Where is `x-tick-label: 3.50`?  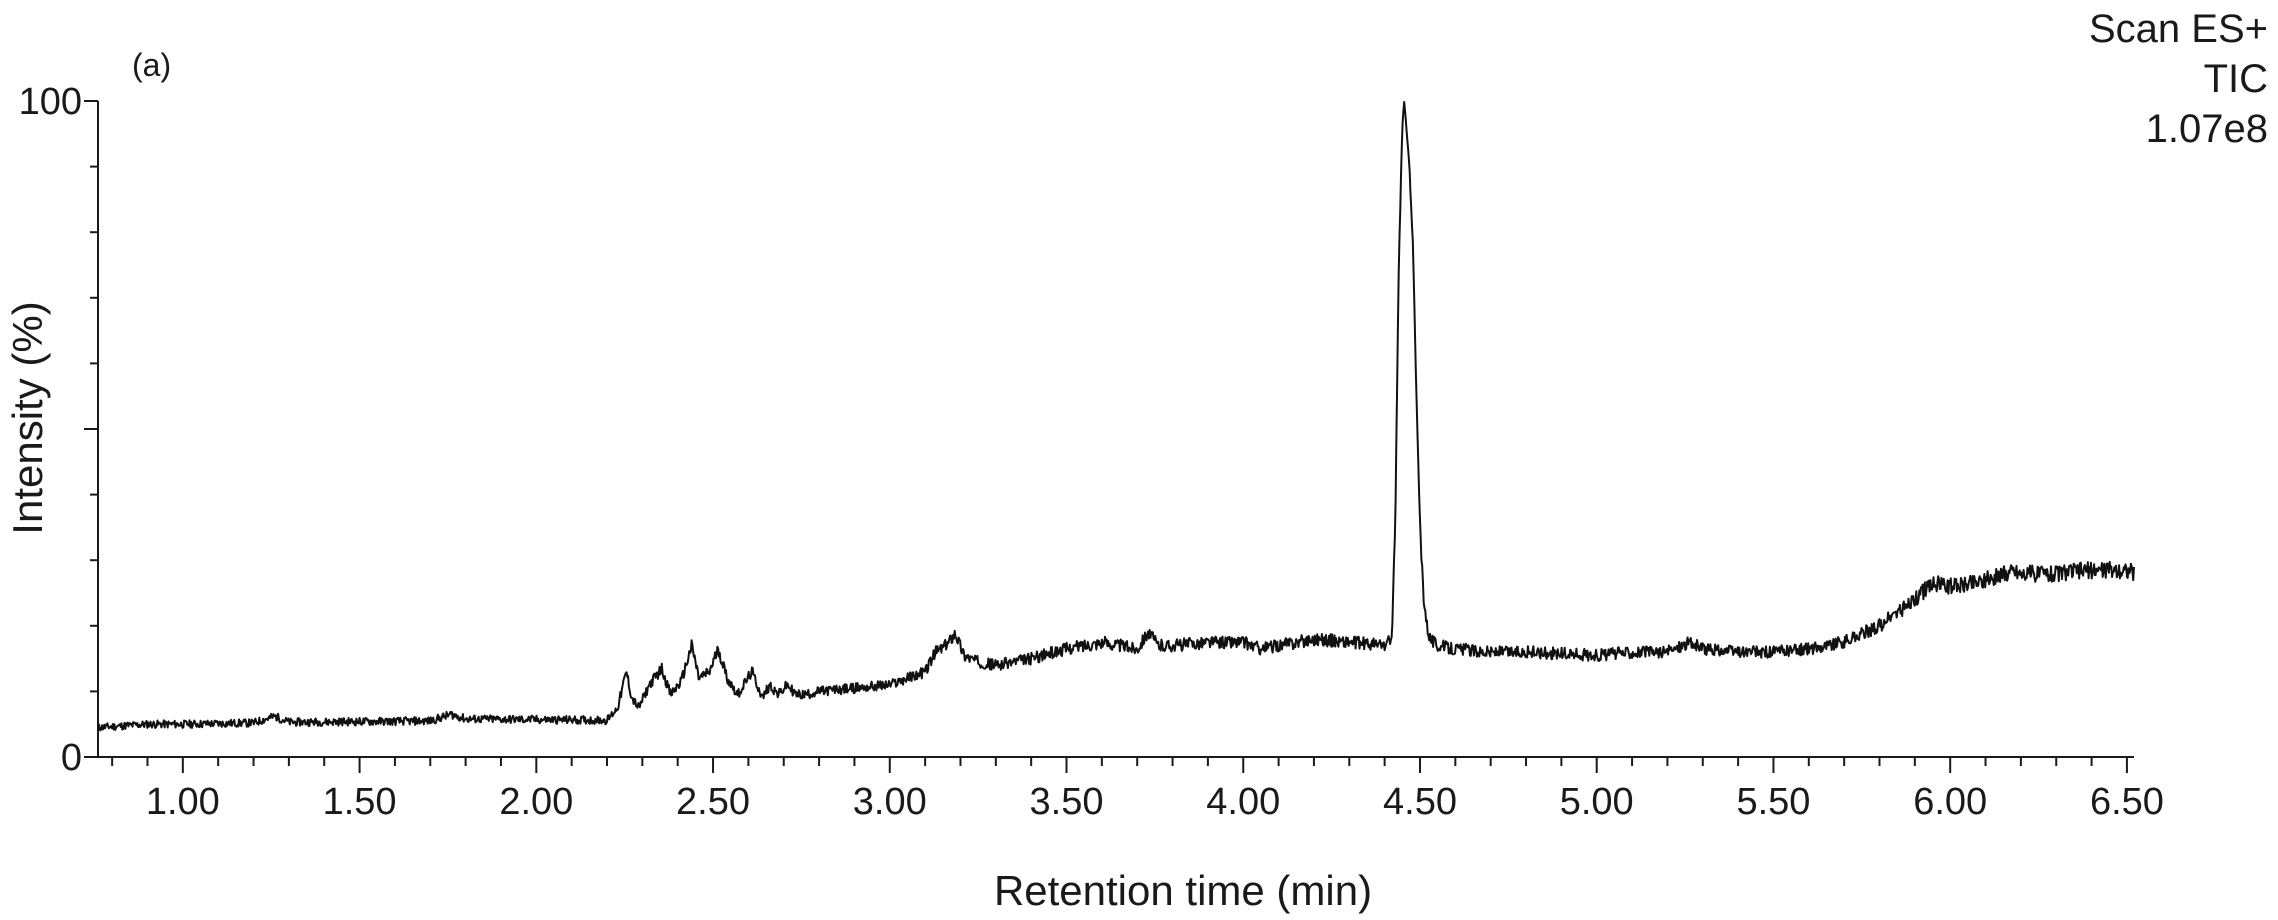
x-tick-label: 3.50 is located at coordinates (1067, 802).